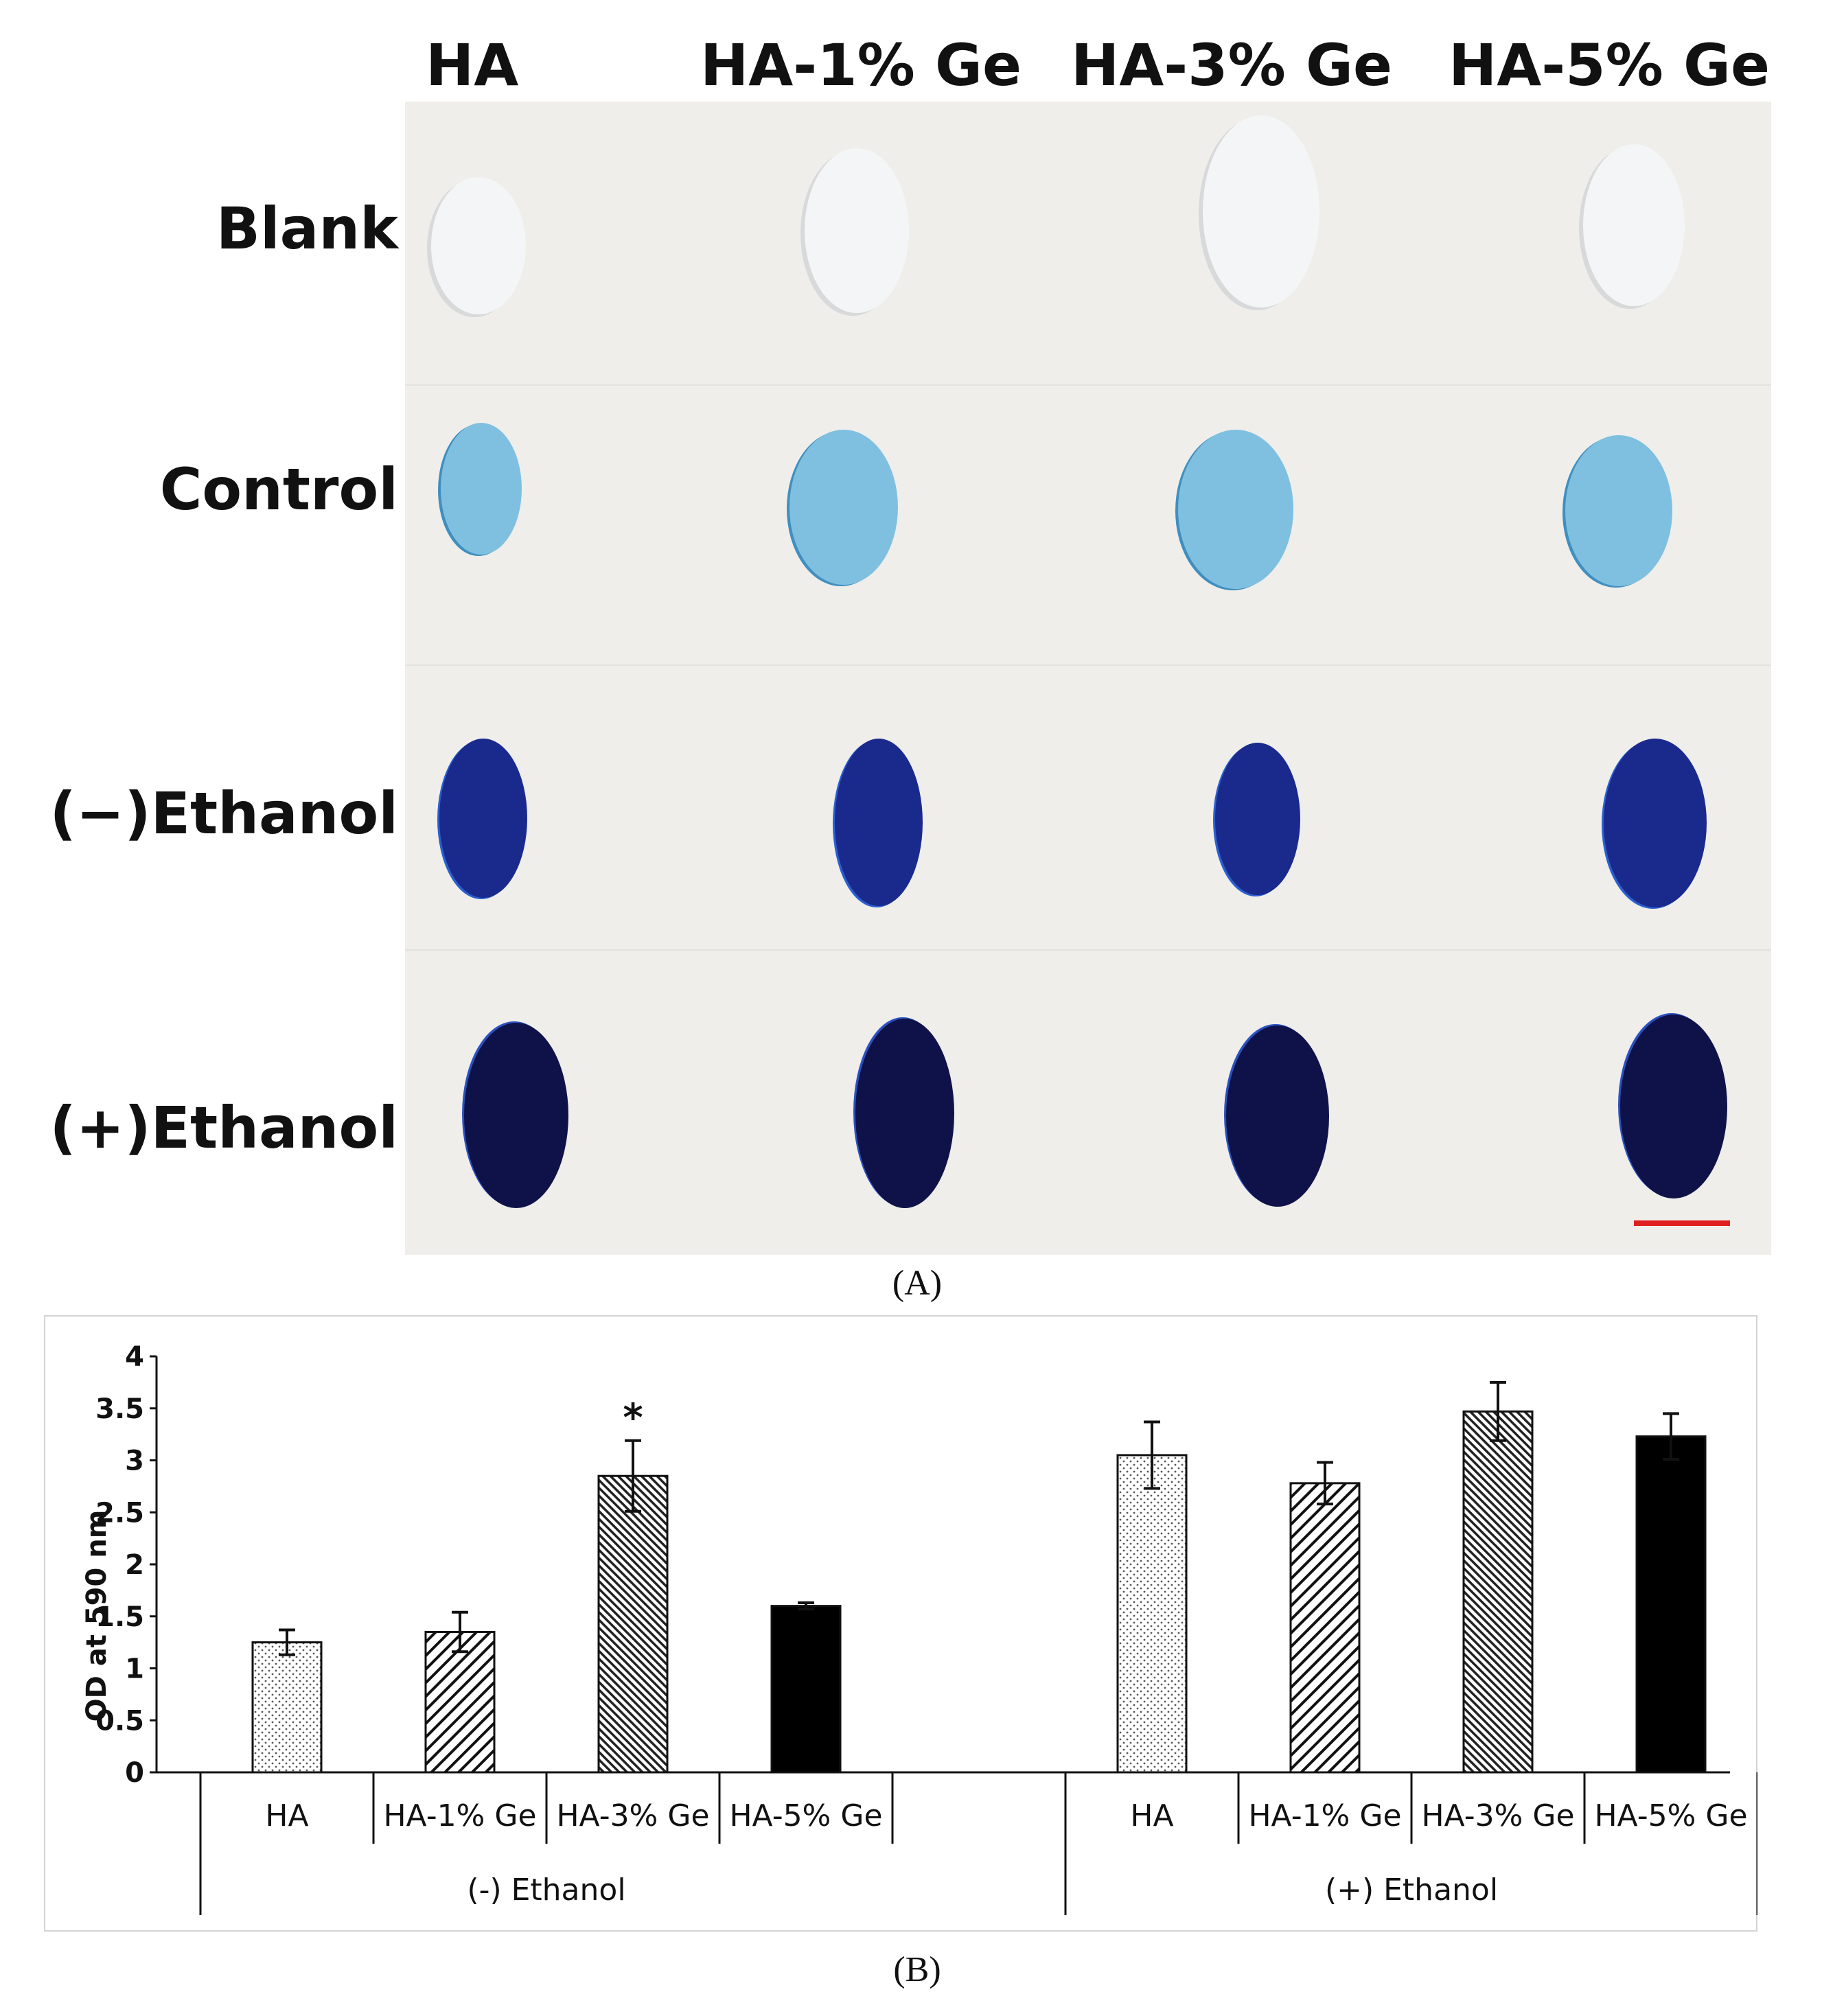  I want to click on y-tick-label: 1.5, so click(119, 1617).